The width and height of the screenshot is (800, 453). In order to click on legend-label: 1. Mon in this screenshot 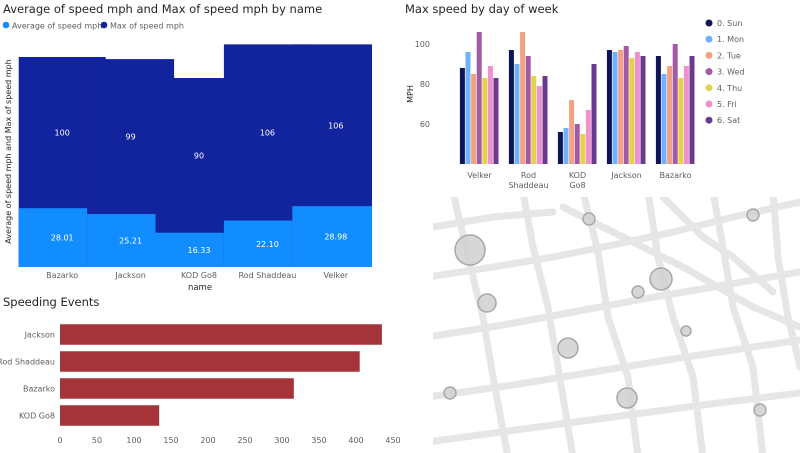, I will do `click(730, 39)`.